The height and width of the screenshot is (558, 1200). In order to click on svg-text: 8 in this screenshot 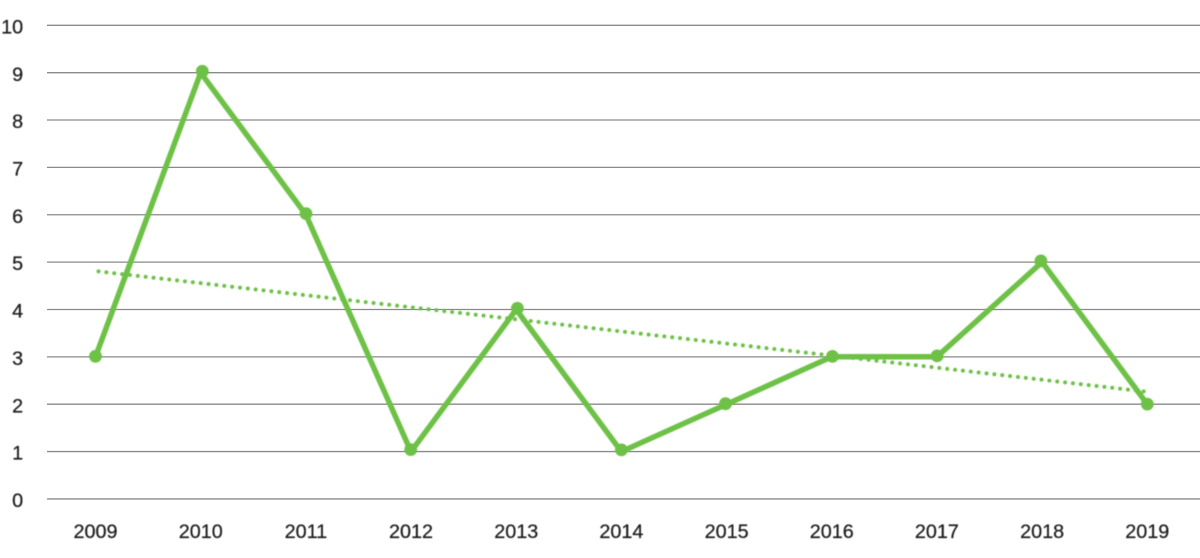, I will do `click(17, 122)`.